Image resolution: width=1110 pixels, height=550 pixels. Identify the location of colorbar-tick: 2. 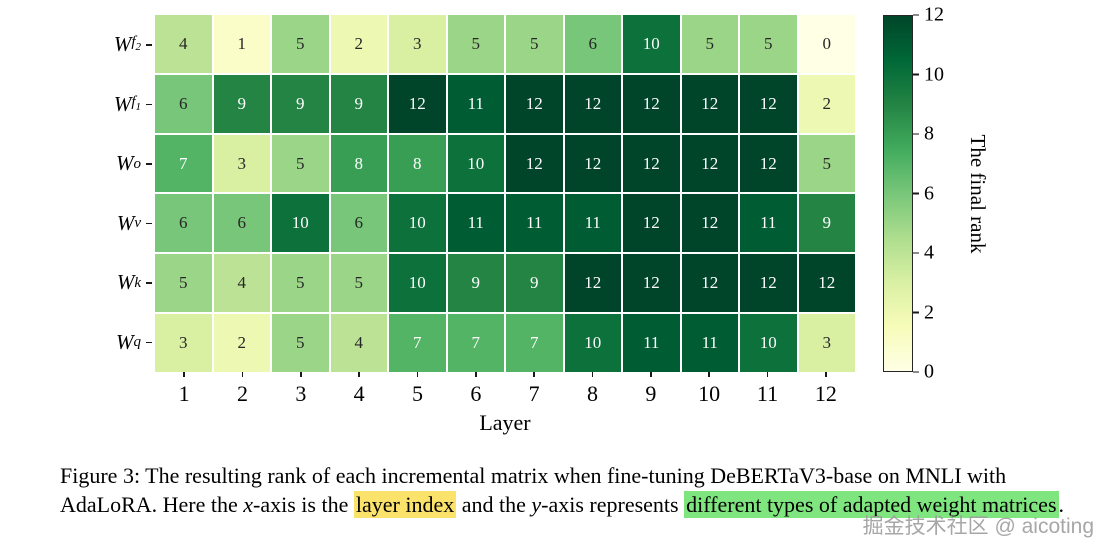
(923, 312).